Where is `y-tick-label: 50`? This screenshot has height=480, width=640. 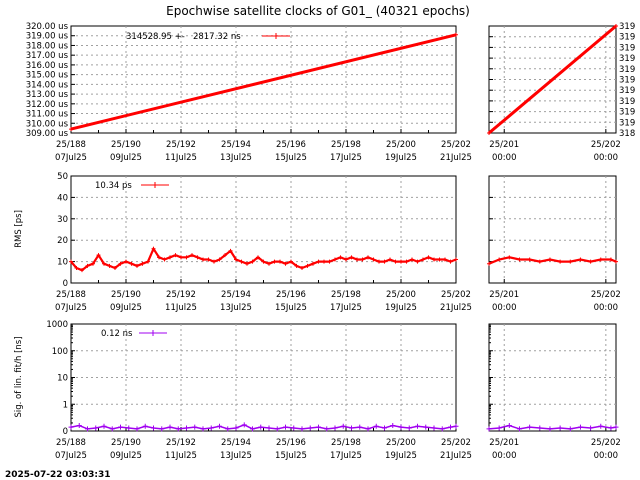
y-tick-label: 50 is located at coordinates (62, 177).